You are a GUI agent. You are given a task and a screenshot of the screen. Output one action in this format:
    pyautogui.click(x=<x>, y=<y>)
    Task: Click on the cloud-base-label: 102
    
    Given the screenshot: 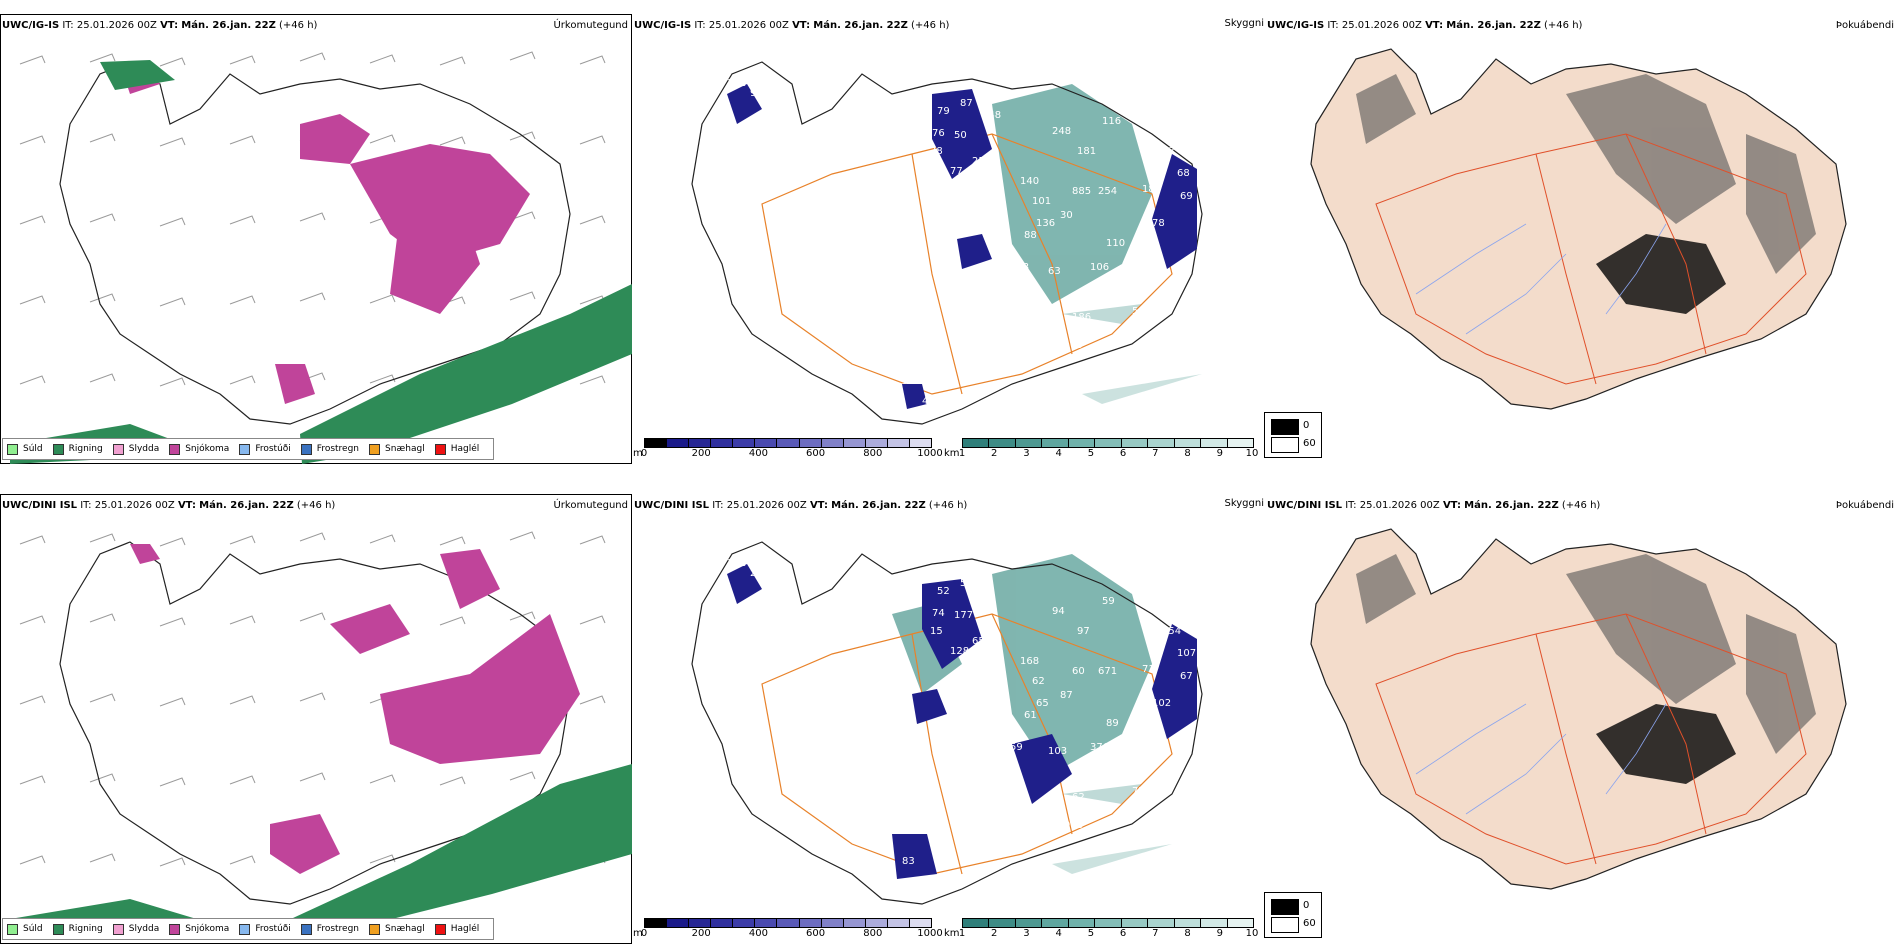 What is the action you would take?
    pyautogui.click(x=1161, y=703)
    